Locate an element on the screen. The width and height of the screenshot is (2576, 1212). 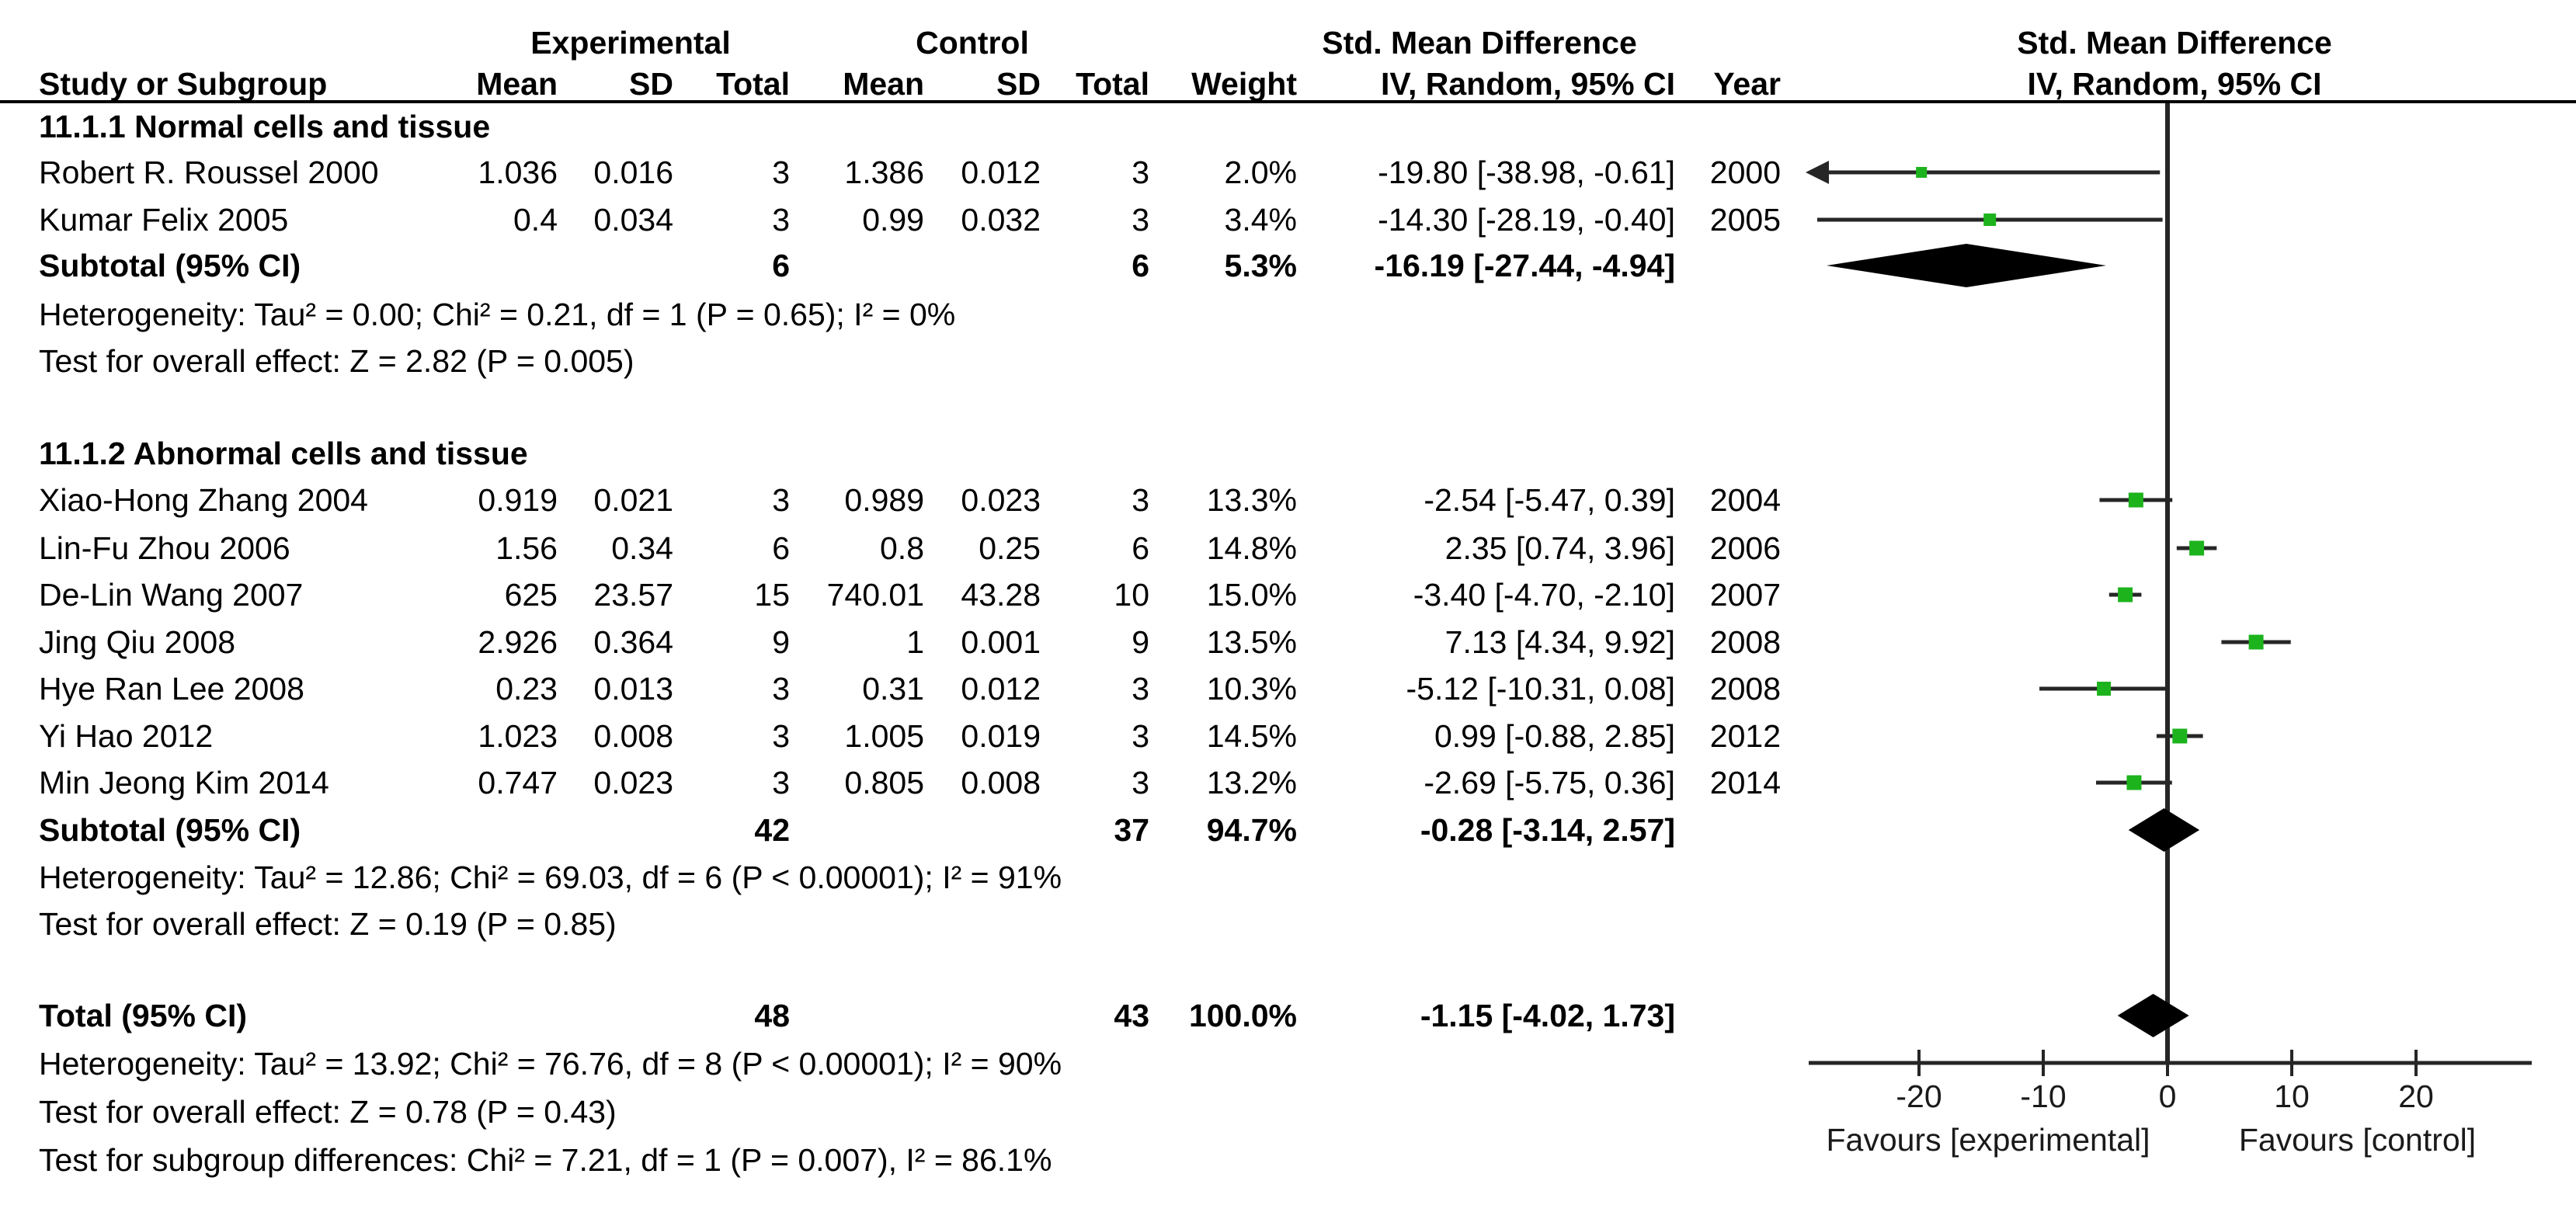
exp-sd: 0.016 is located at coordinates (633, 172).